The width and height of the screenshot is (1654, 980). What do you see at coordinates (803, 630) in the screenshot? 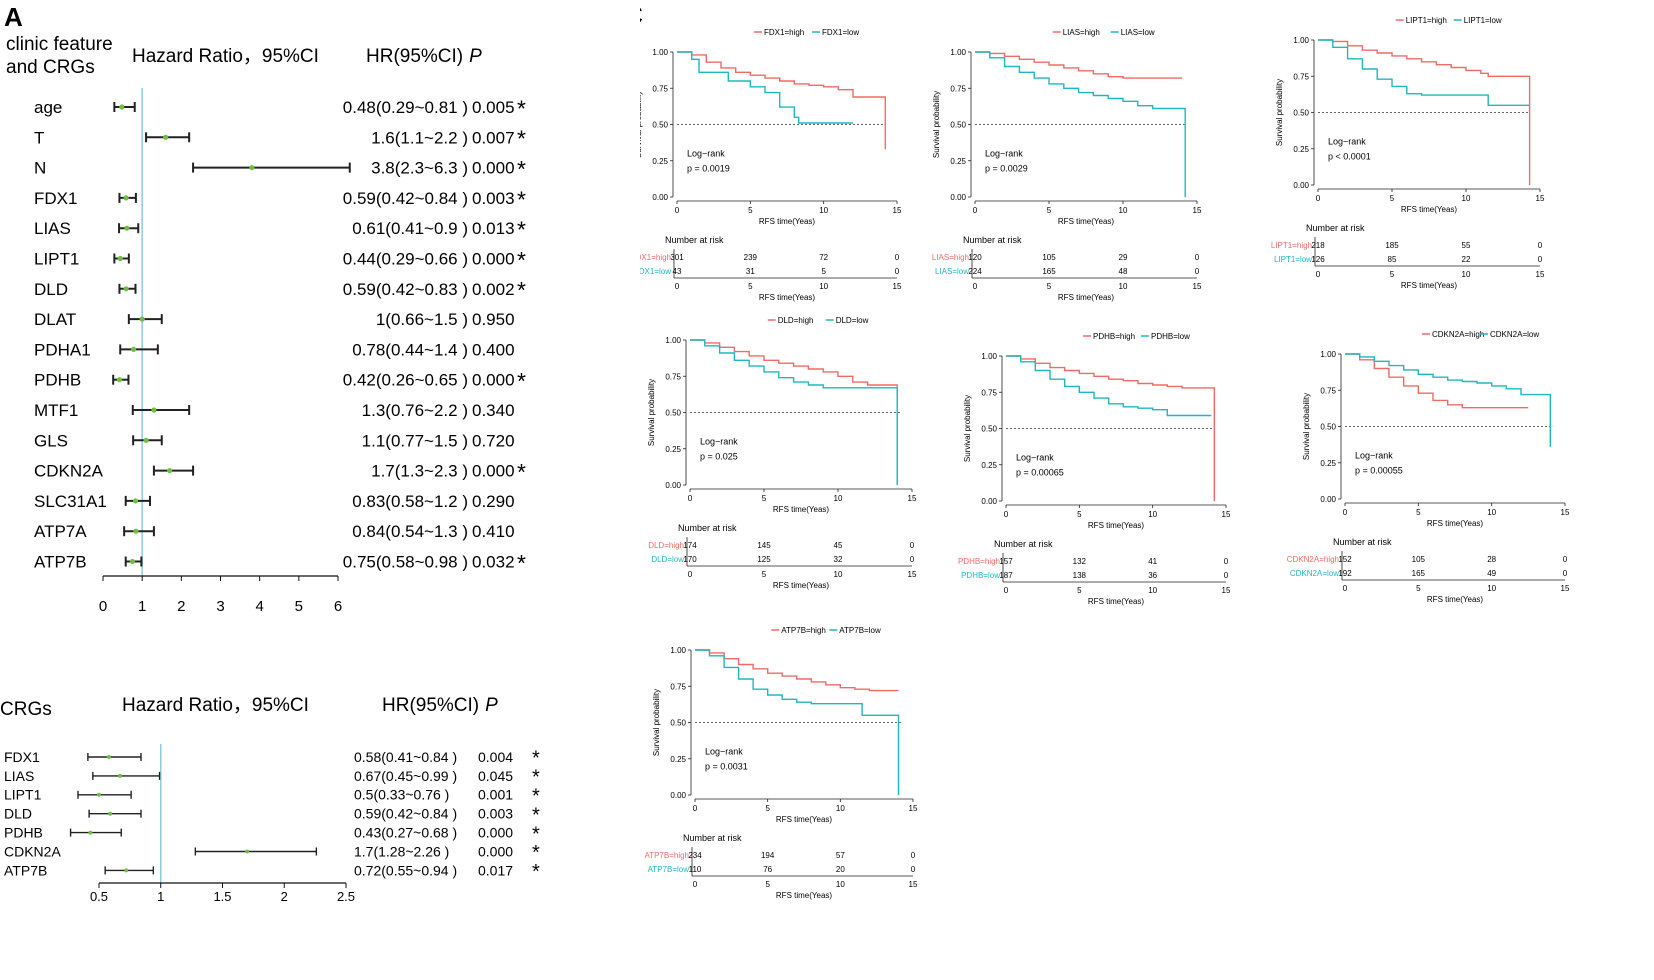
I see `legend-high-label: ATP7B=high` at bounding box center [803, 630].